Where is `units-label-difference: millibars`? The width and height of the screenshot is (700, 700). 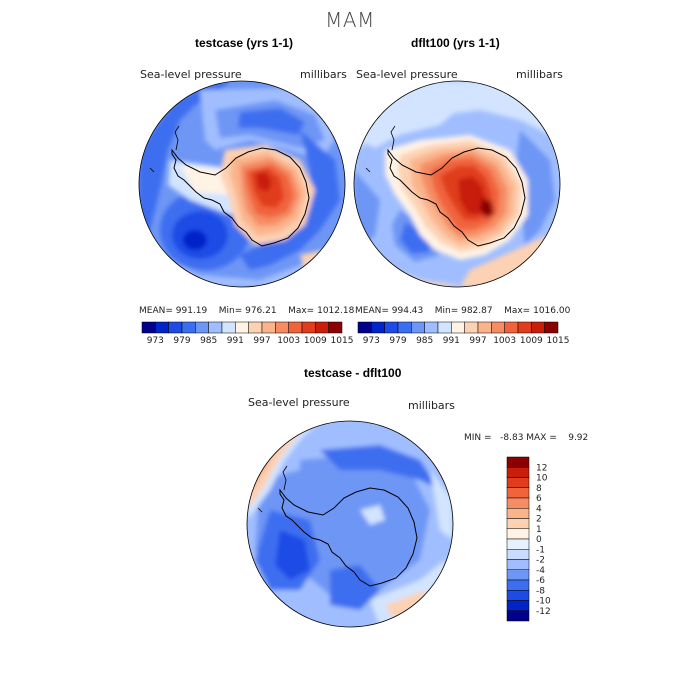
units-label-difference: millibars is located at coordinates (431, 405).